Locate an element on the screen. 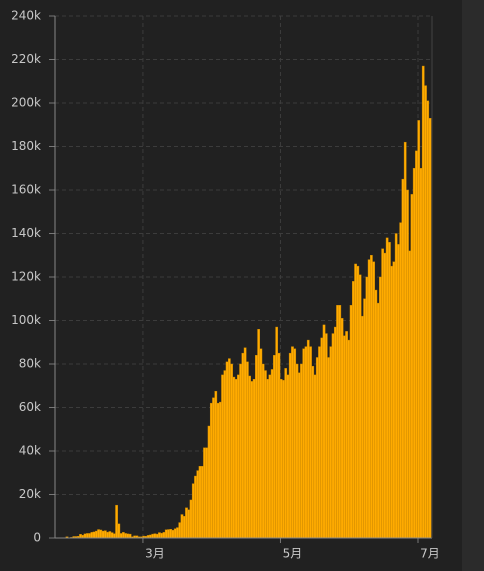 The image size is (484, 571). y-tick-label: 40k is located at coordinates (30, 451).